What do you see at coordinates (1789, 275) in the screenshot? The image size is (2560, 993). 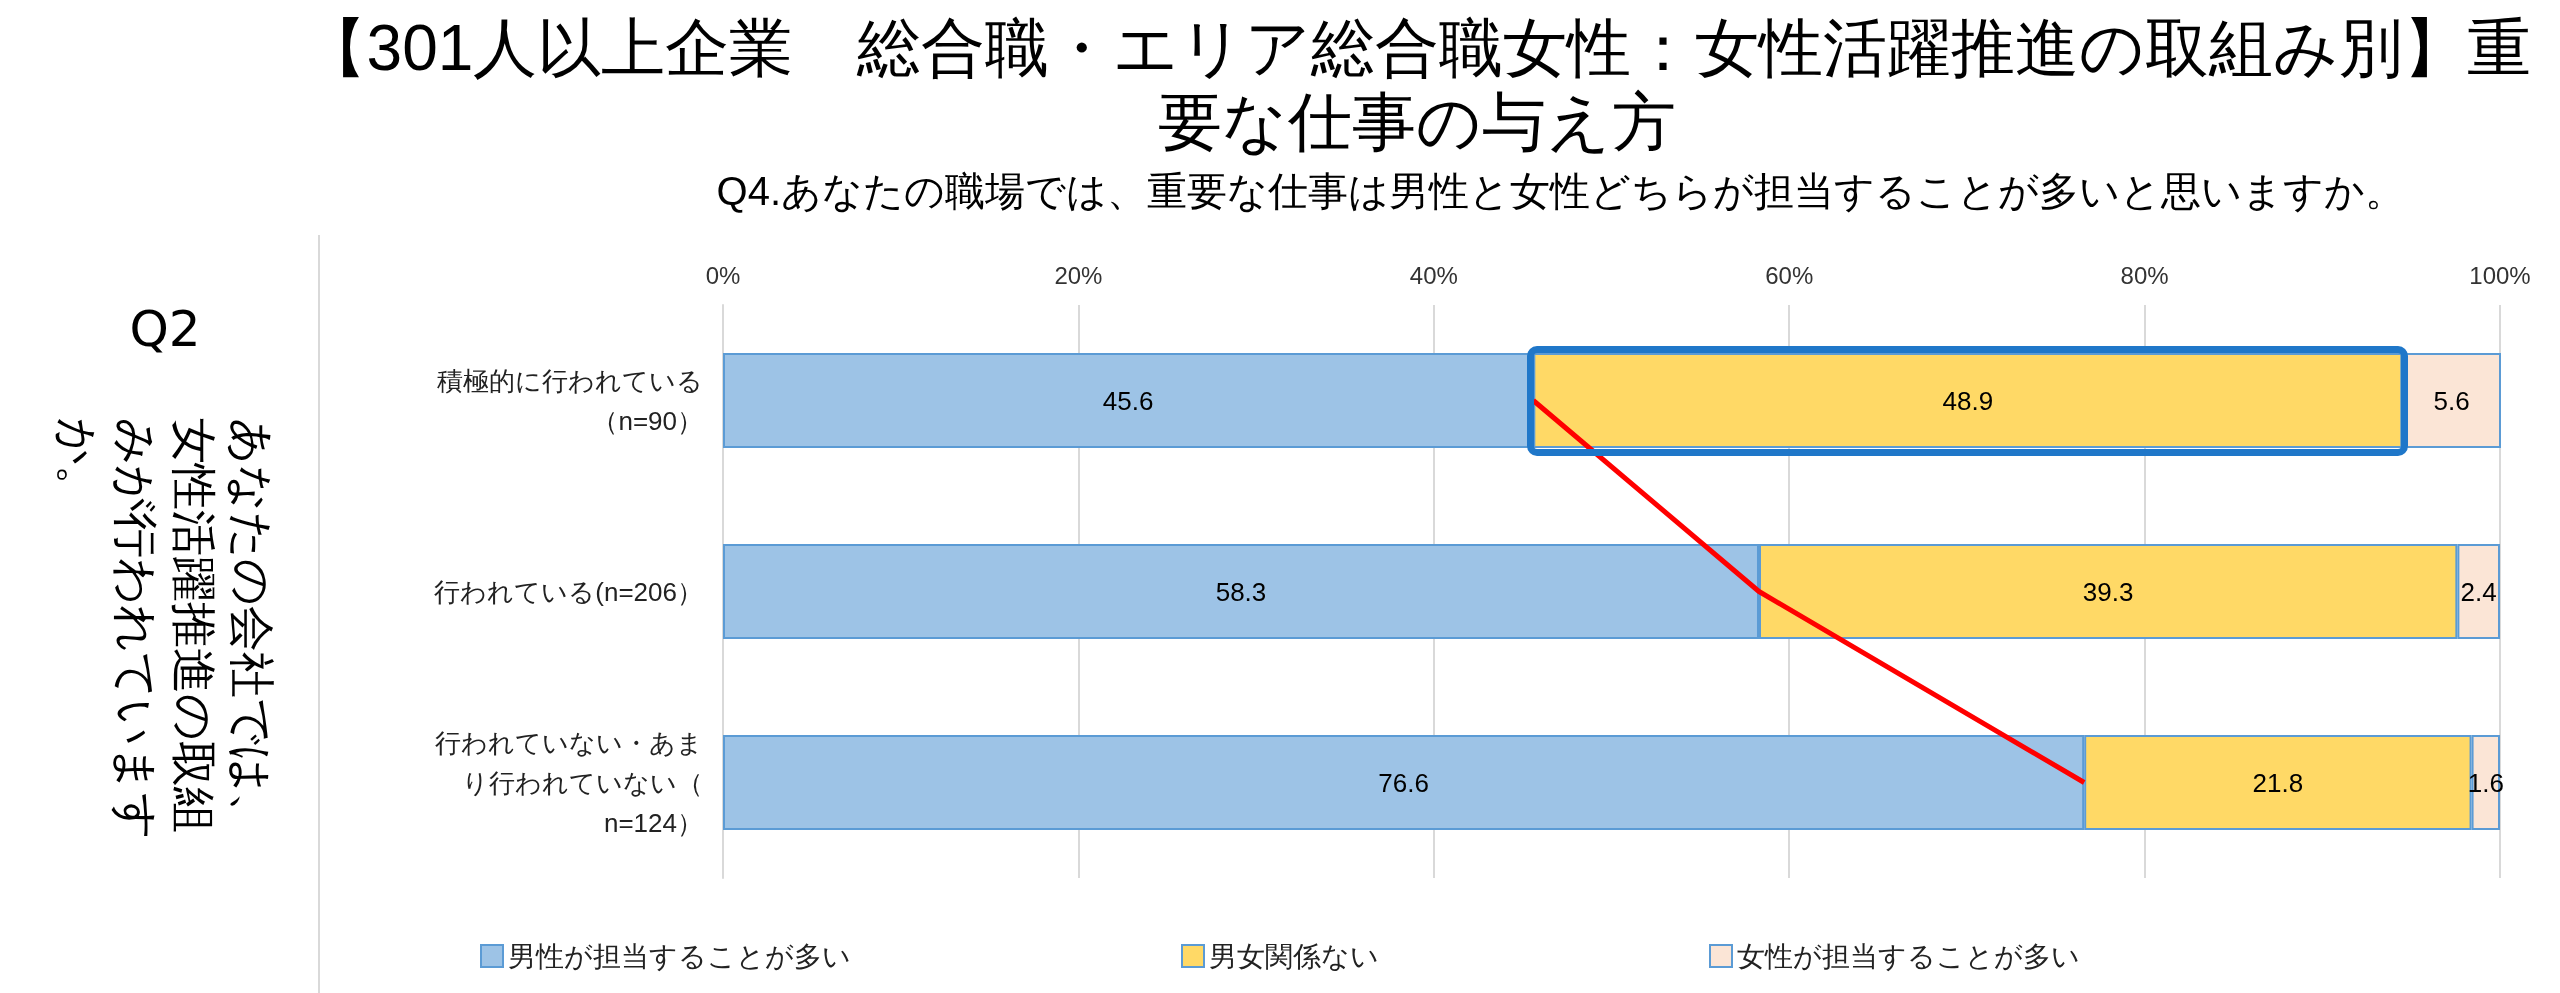 I see `x-tick-label: 60%` at bounding box center [1789, 275].